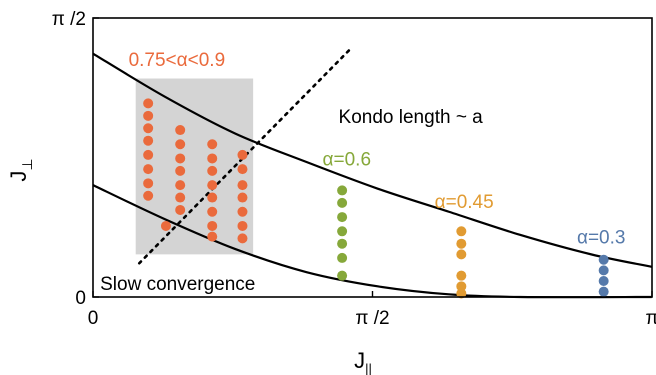 The width and height of the screenshot is (656, 375). I want to click on y-tick-label: π /2, so click(69, 19).